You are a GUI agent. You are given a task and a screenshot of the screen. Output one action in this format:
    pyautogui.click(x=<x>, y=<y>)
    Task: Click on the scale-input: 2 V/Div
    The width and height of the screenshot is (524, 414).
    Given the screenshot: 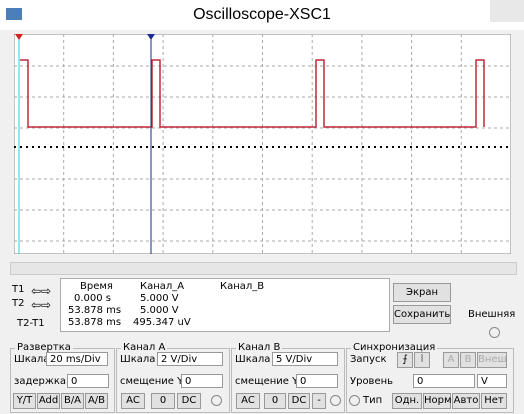 What is the action you would take?
    pyautogui.click(x=190, y=359)
    